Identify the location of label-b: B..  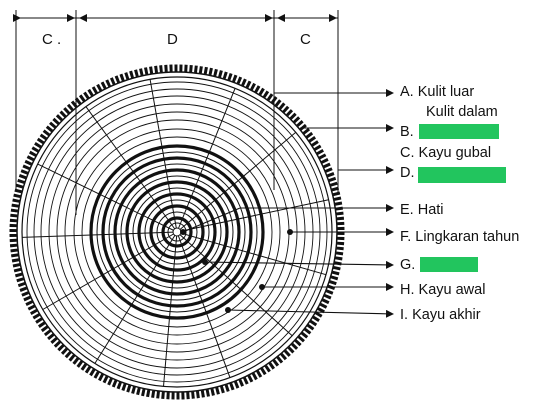
(407, 132).